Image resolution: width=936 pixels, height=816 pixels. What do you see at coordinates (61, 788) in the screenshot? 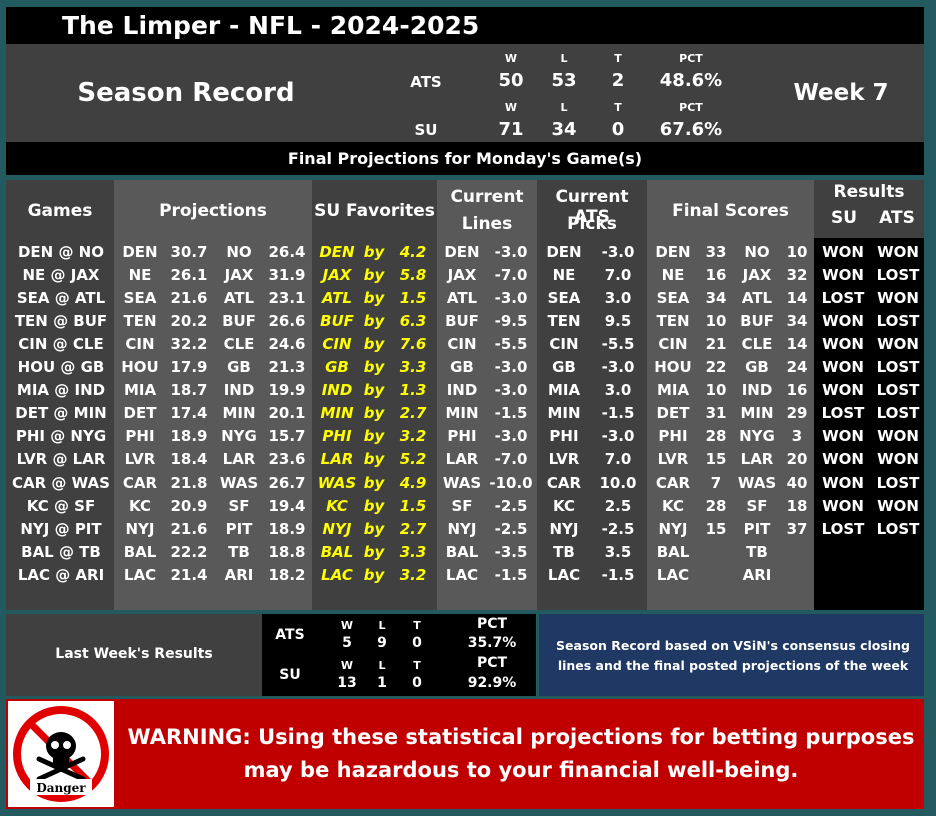
I see `danger-label: Danger` at bounding box center [61, 788].